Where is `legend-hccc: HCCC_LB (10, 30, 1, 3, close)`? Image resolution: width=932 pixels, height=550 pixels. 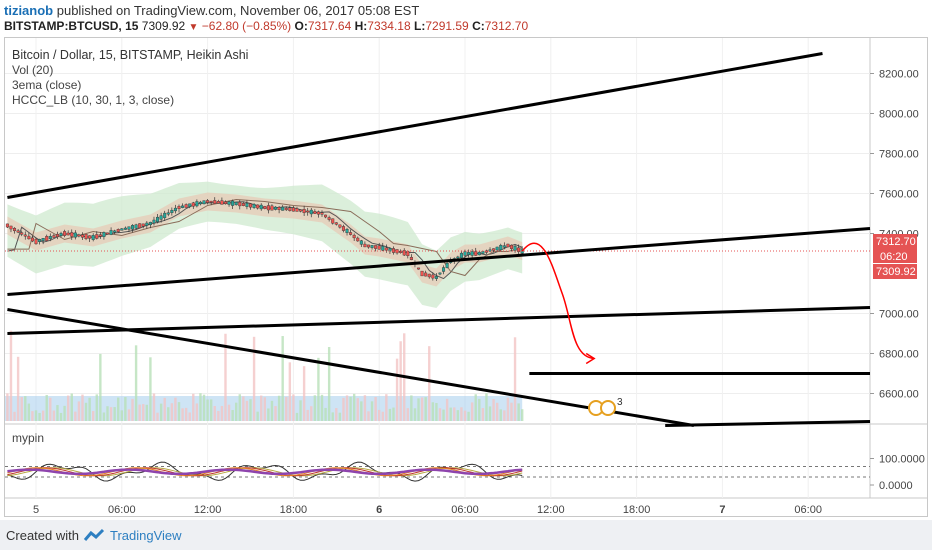 legend-hccc: HCCC_LB (10, 30, 1, 3, close) is located at coordinates (93, 100).